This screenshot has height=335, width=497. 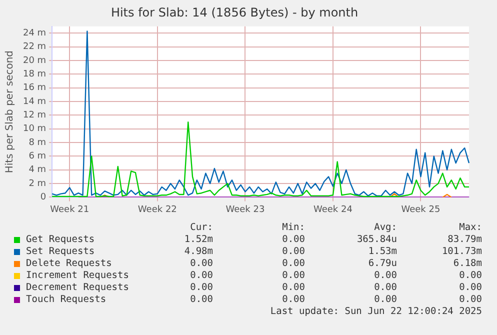 I want to click on y-tick-label: 20 m, so click(x=34, y=61).